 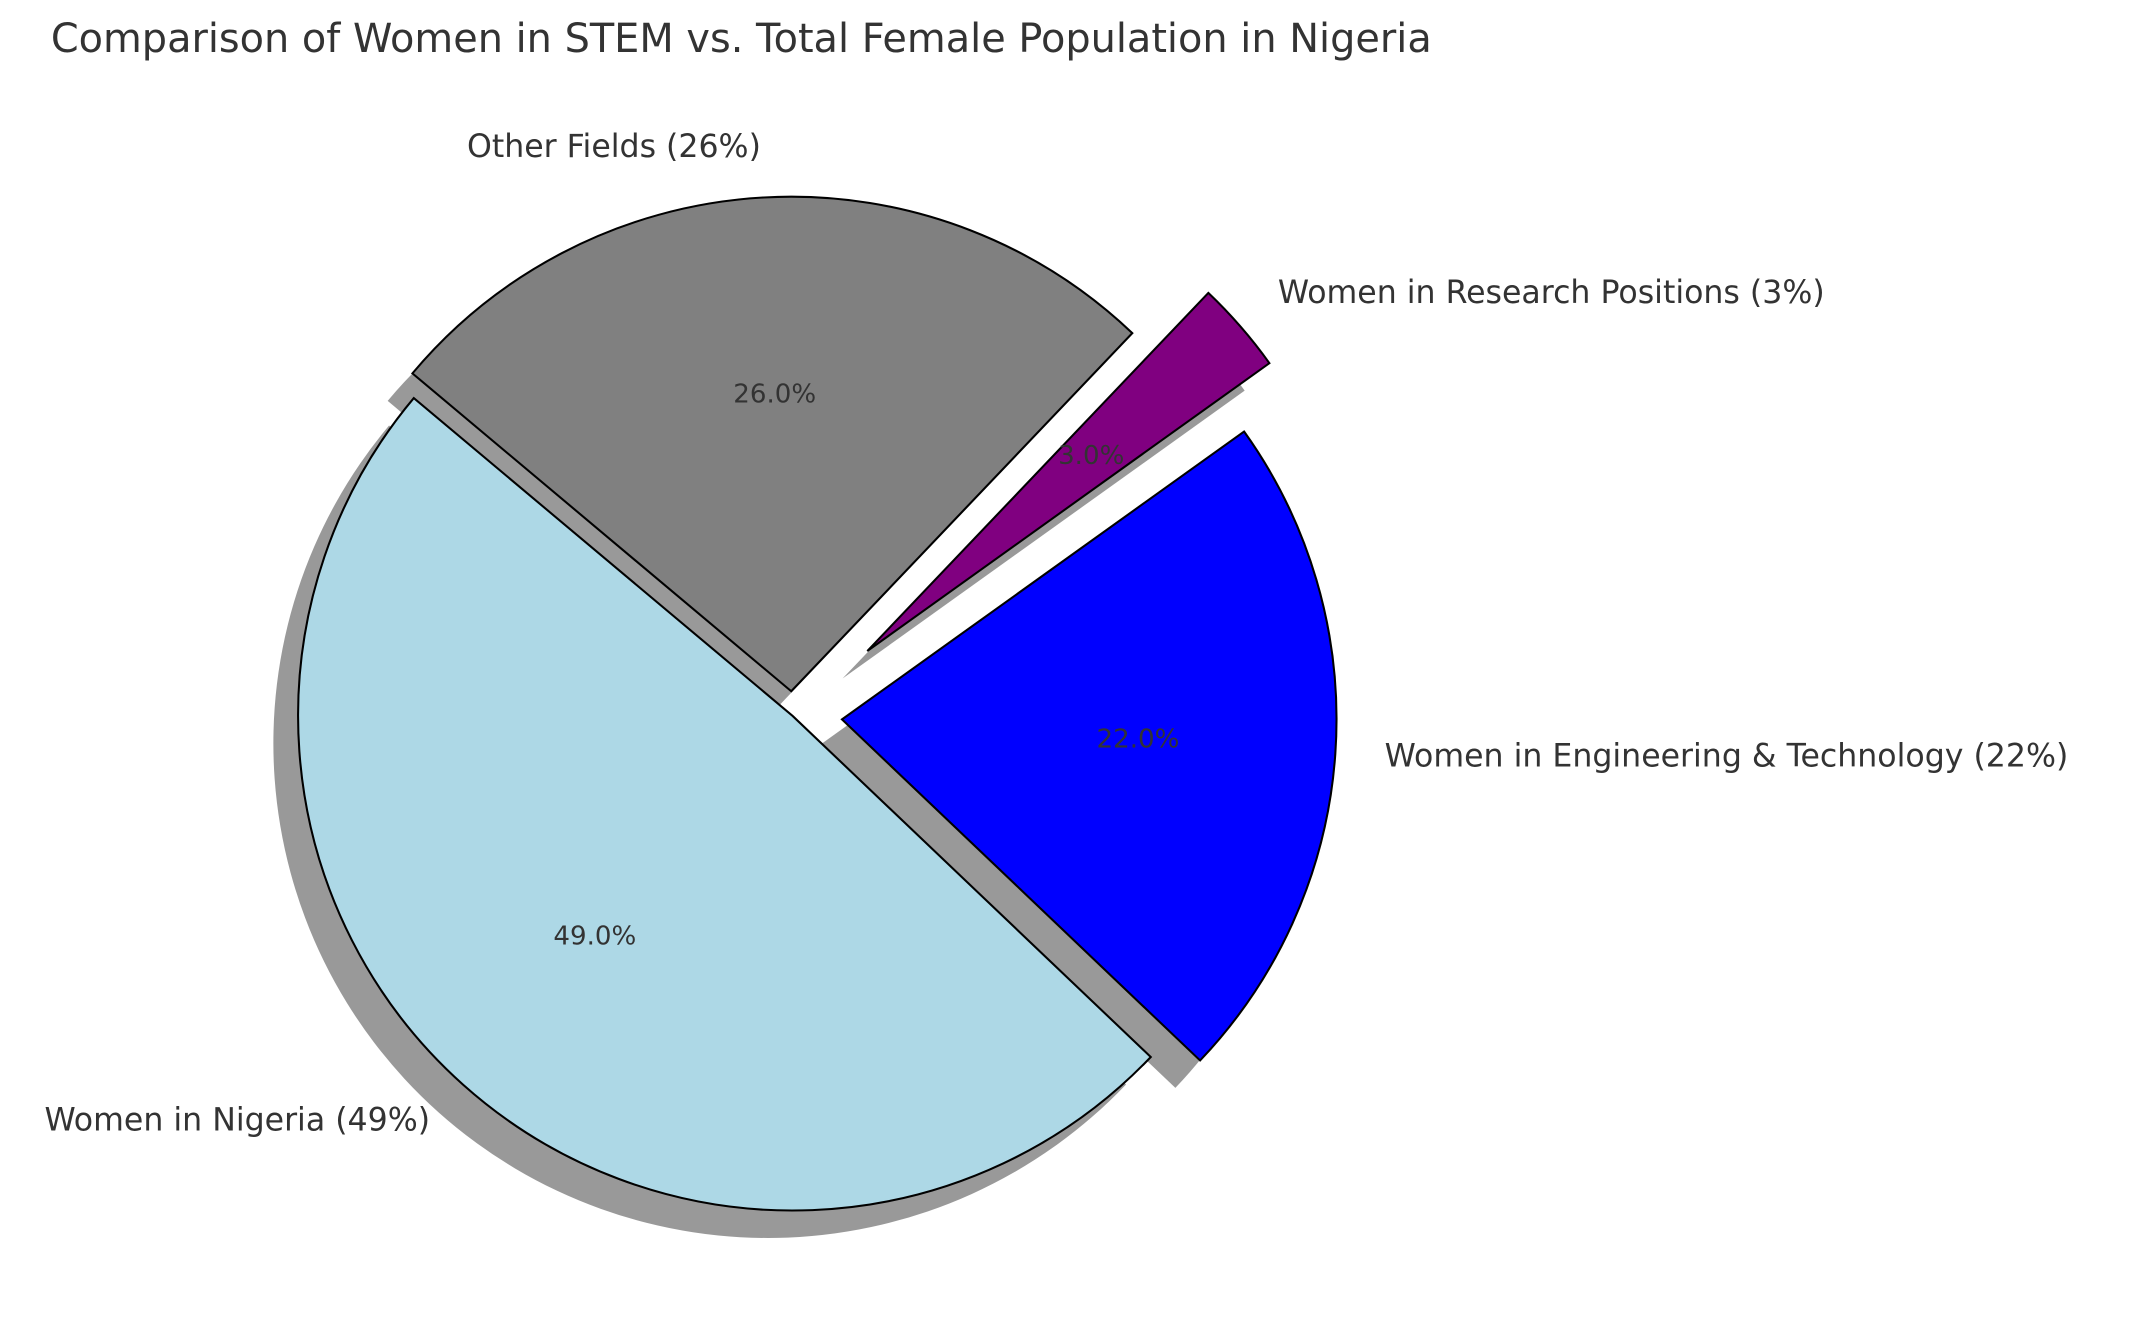 I want to click on category-label: Women in Nigeria (49%), so click(x=237, y=1120).